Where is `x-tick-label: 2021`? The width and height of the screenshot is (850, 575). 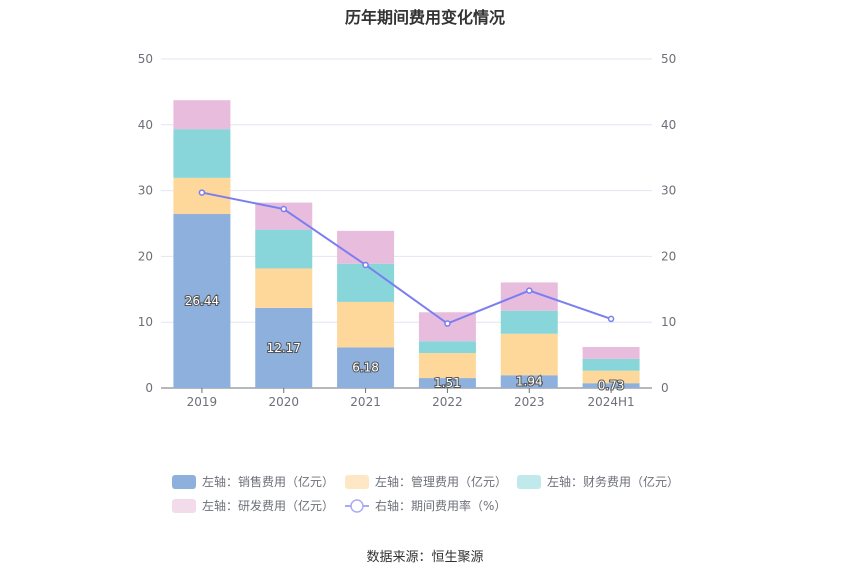 x-tick-label: 2021 is located at coordinates (365, 402).